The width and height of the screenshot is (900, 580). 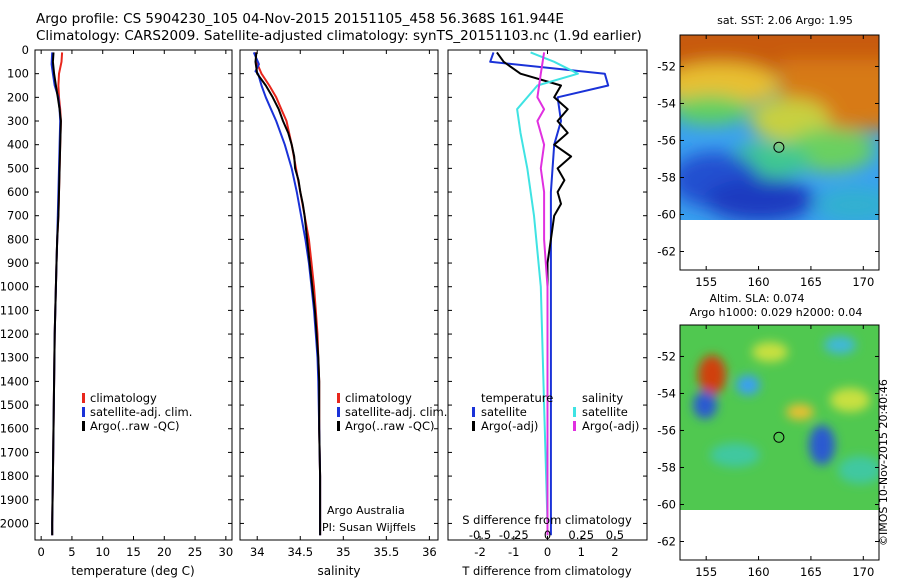 I want to click on sla-heatmap, so click(x=779, y=417).